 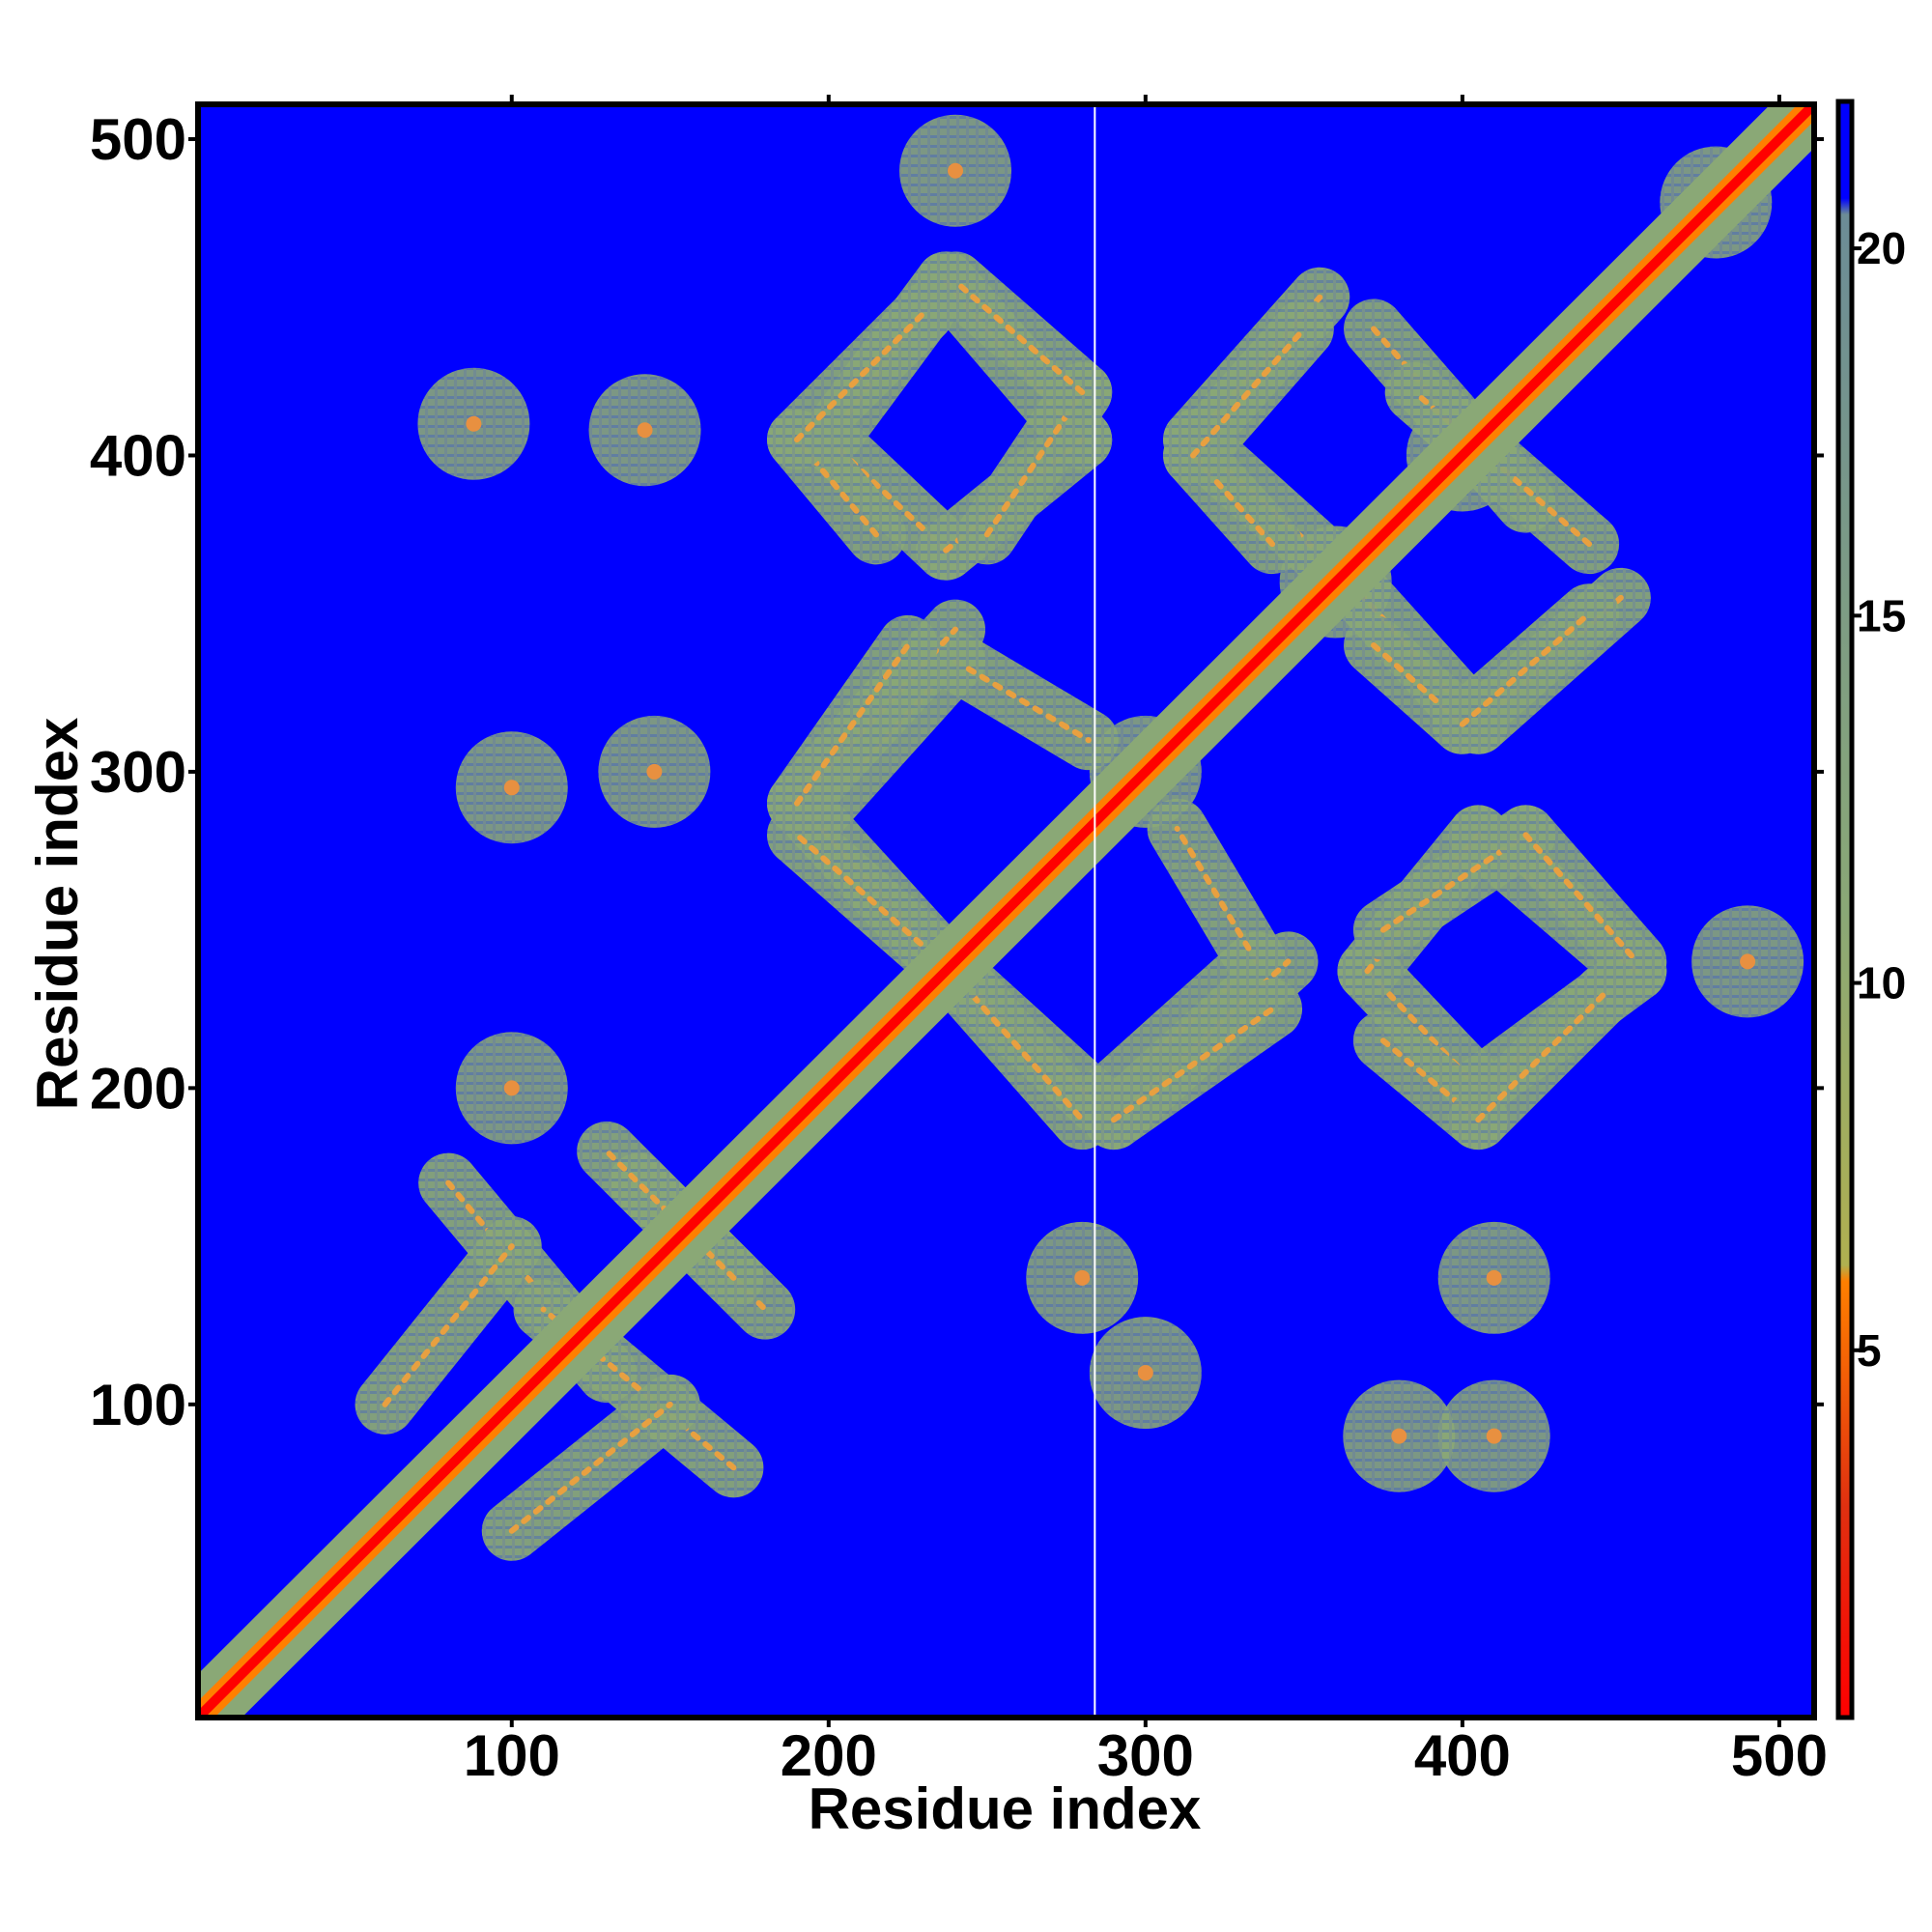 I want to click on y-tick-label-100: 100, so click(x=138, y=1405).